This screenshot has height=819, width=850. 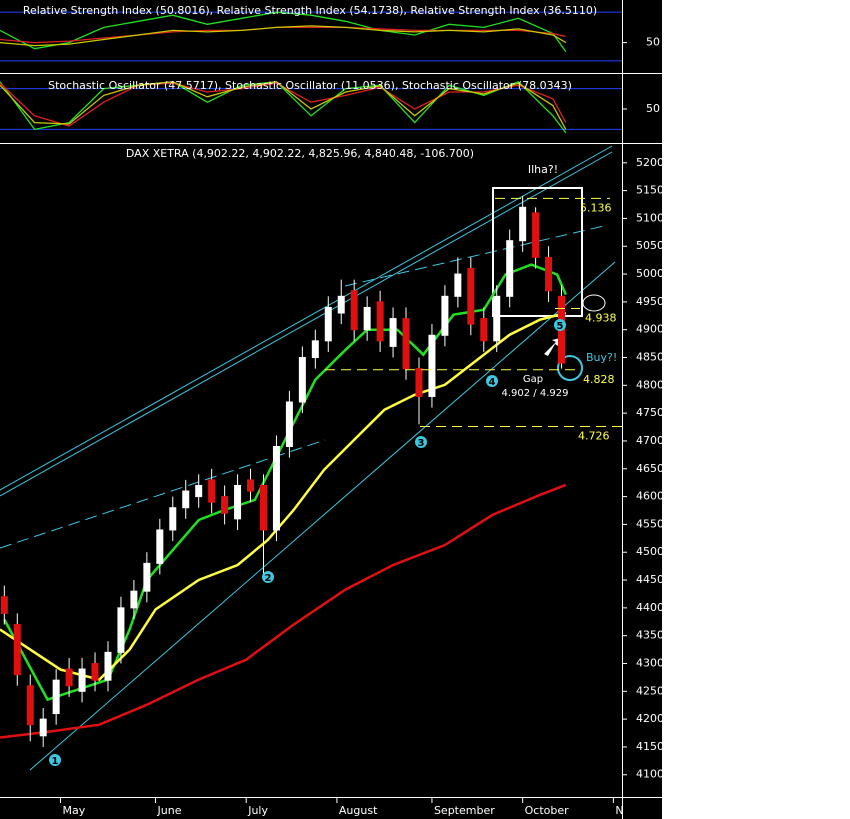 I want to click on y-tick-label: 4200, so click(x=650, y=718).